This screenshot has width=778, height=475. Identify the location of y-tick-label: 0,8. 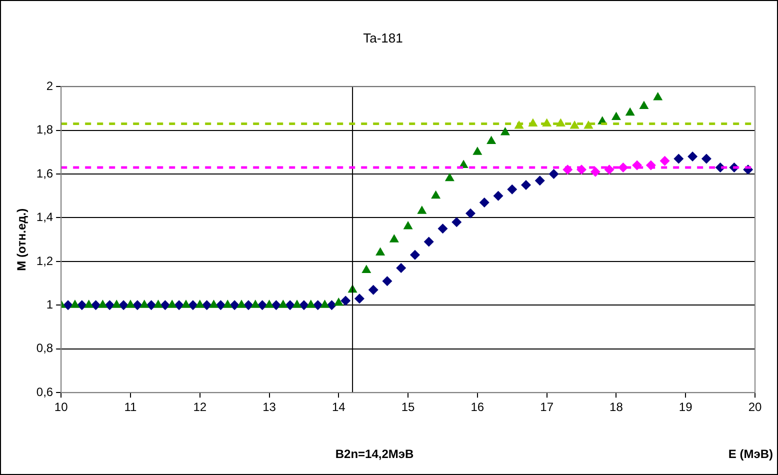
(45, 348).